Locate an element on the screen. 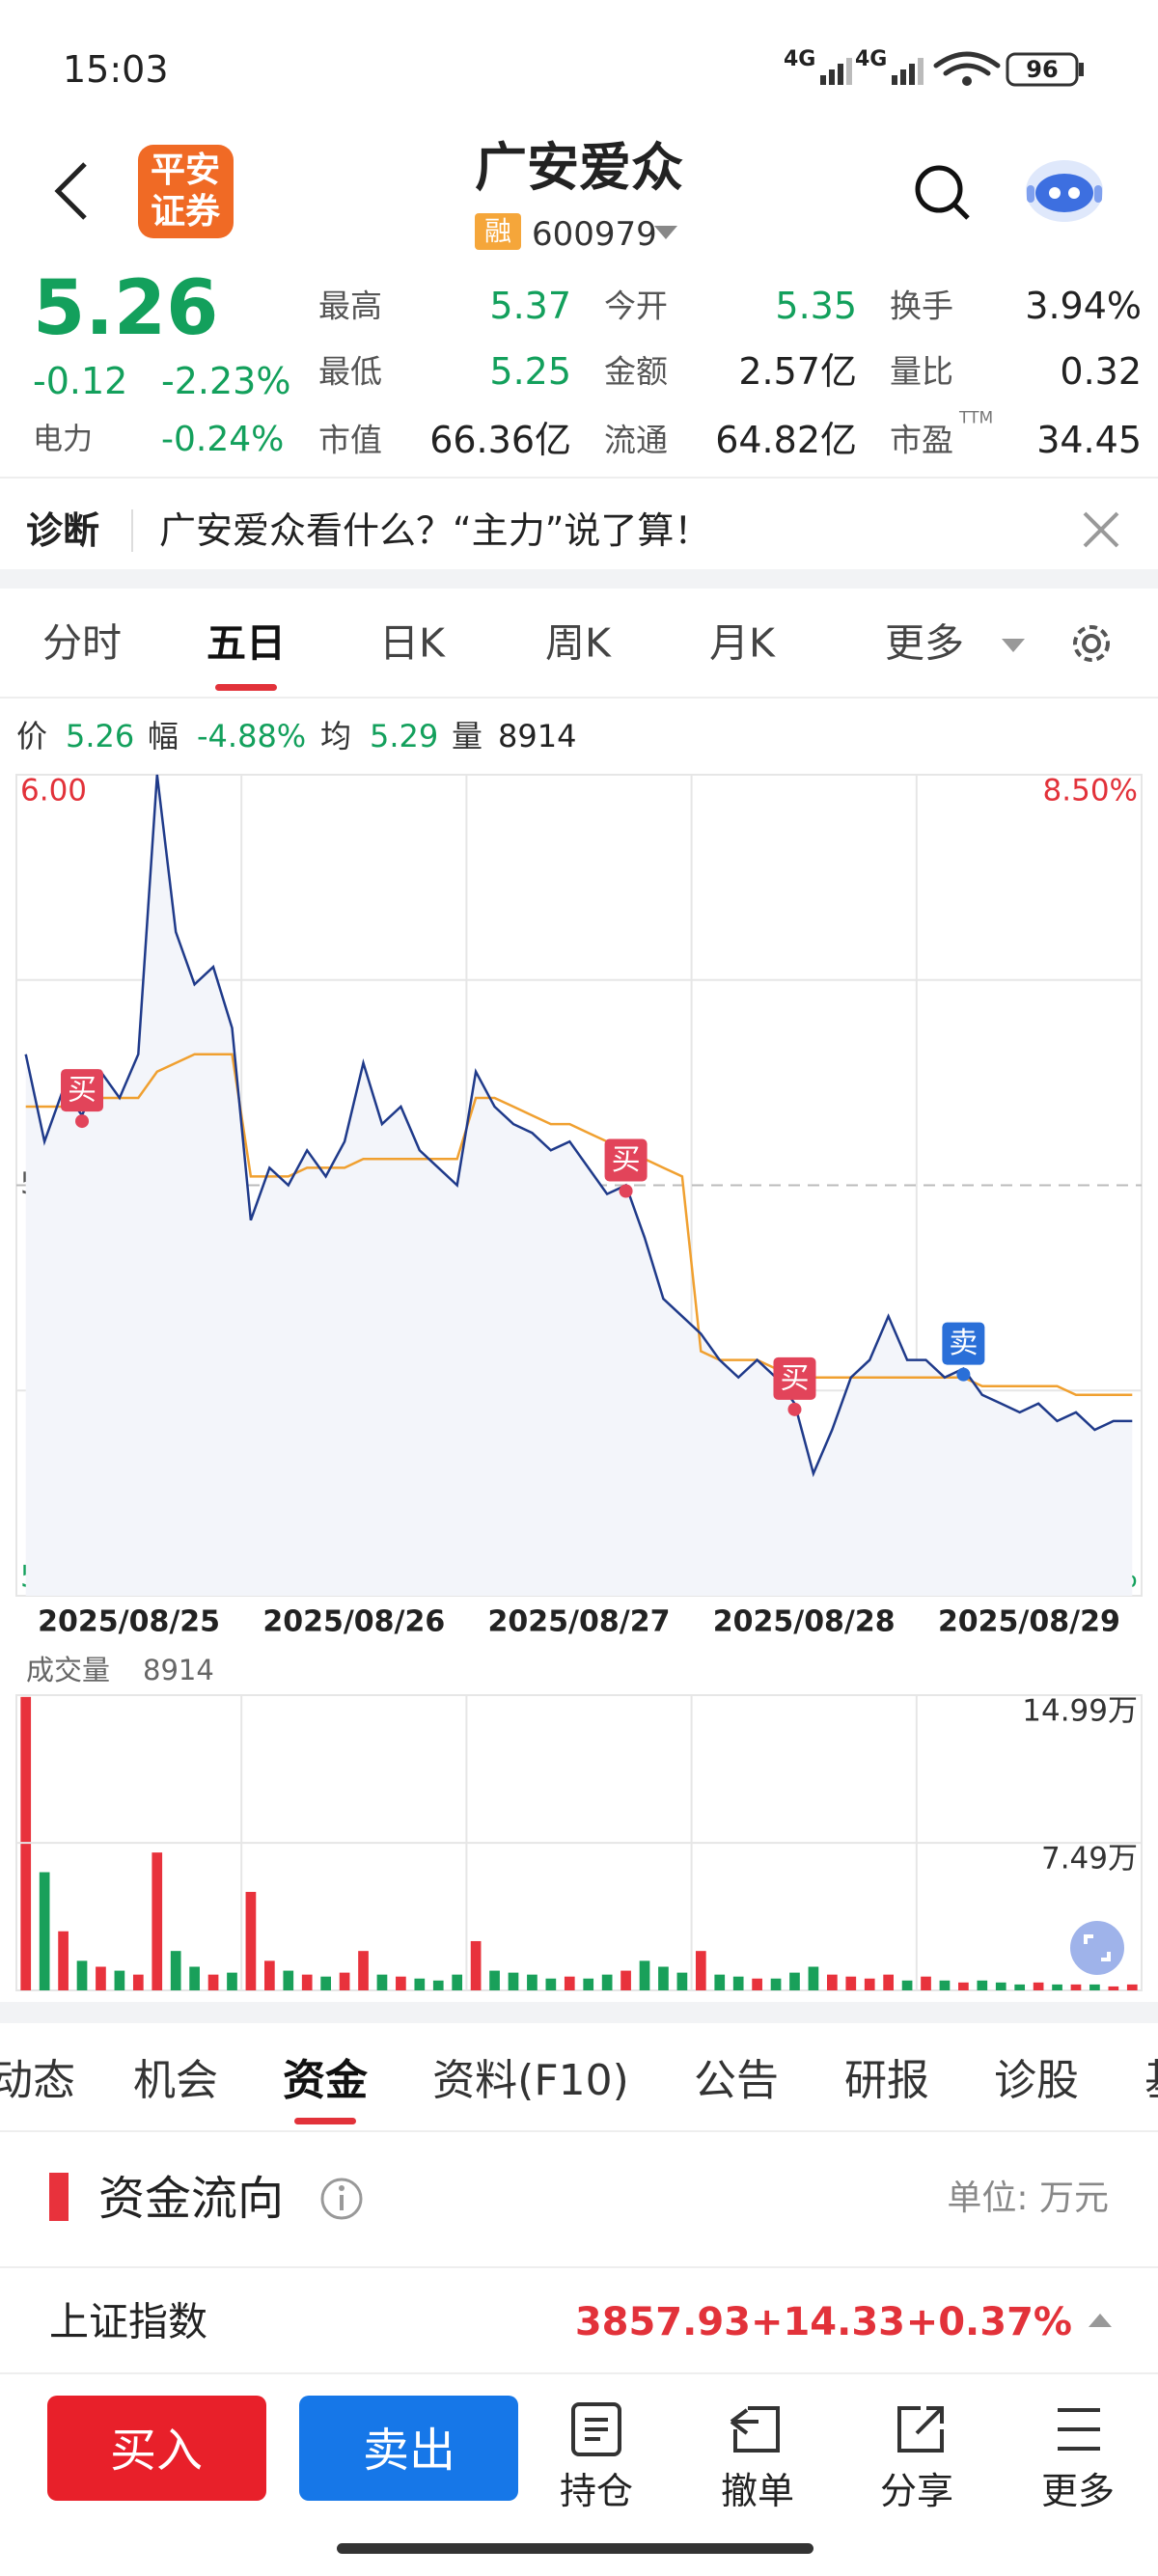  summary-label: 价 is located at coordinates (32, 736).